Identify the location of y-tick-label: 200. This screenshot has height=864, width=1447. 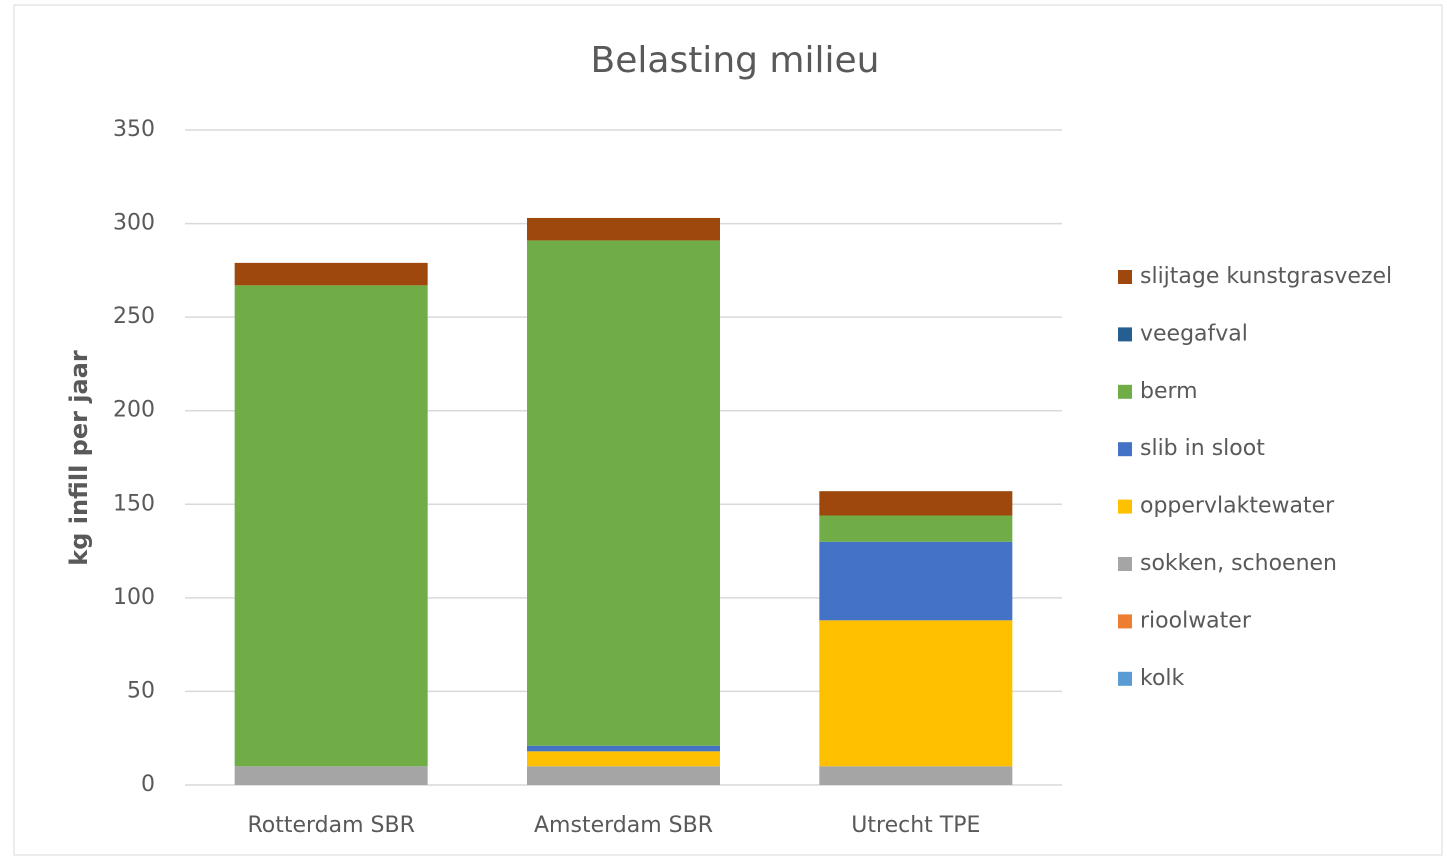
(134, 410).